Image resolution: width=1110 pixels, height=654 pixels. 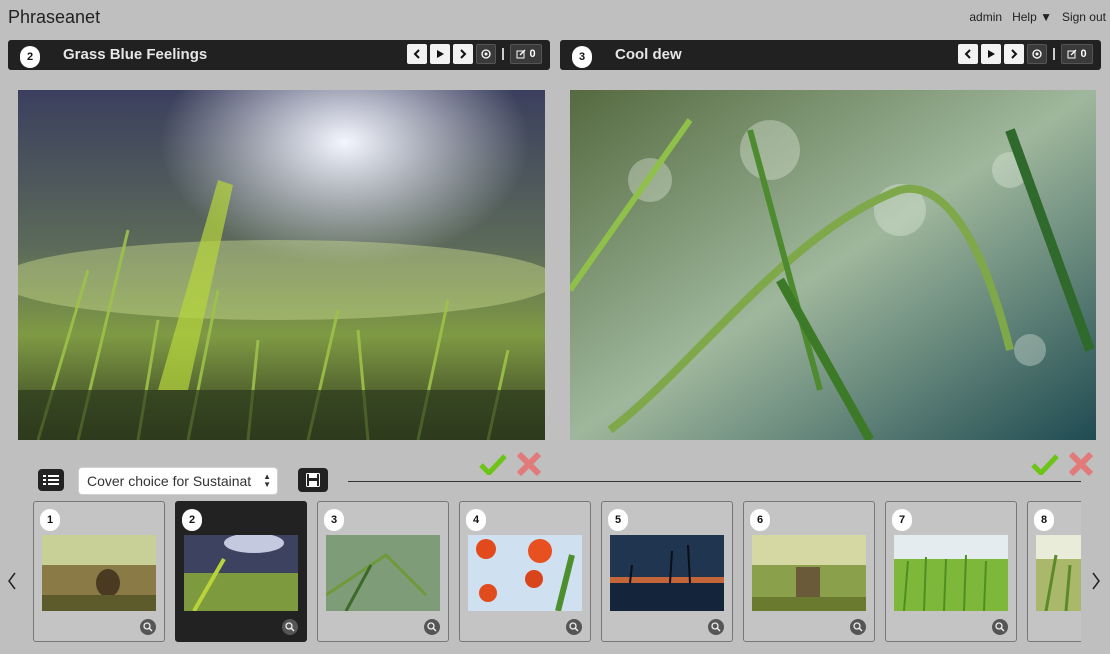 I want to click on thumbnail-number: 3, so click(x=334, y=520).